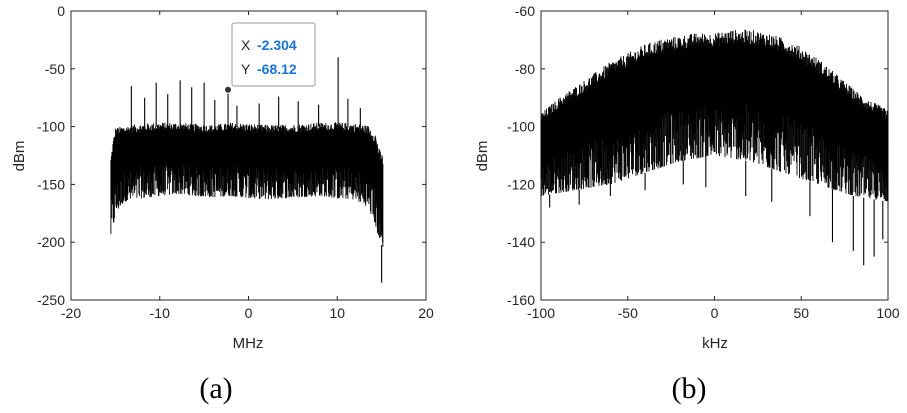  Describe the element at coordinates (521, 127) in the screenshot. I see `y-tick-label-b: -100` at that location.